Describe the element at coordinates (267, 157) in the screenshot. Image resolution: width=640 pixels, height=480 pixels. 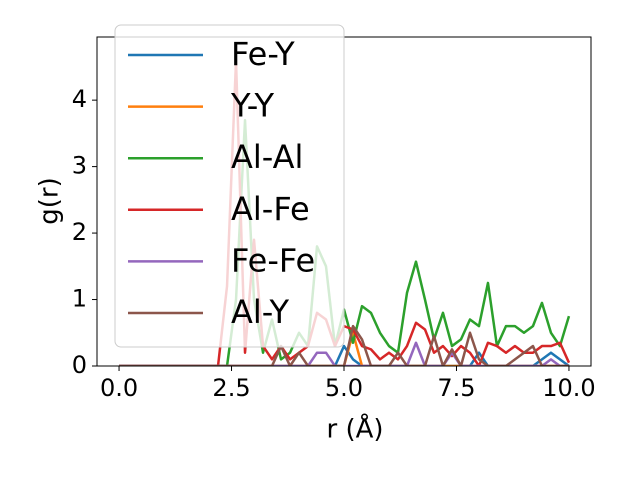
I see `legend-label: Al-Al` at that location.